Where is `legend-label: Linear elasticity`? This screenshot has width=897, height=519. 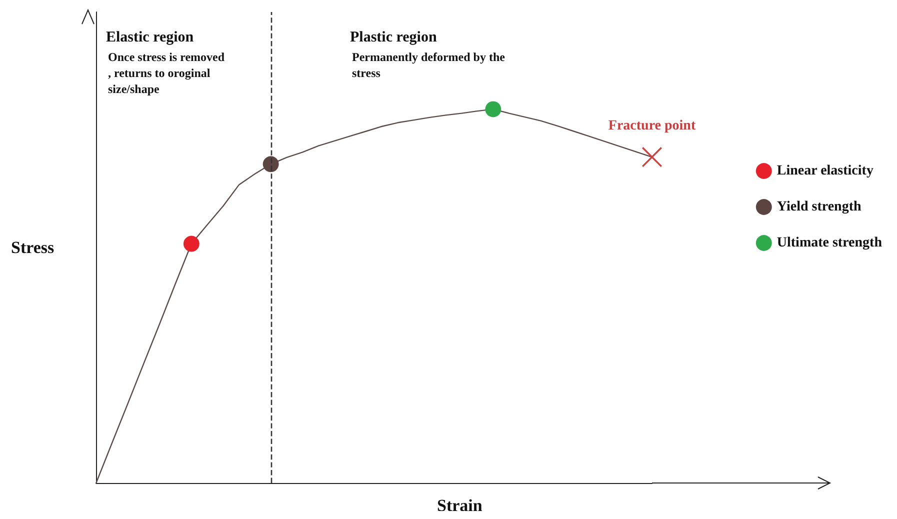 legend-label: Linear elasticity is located at coordinates (825, 171).